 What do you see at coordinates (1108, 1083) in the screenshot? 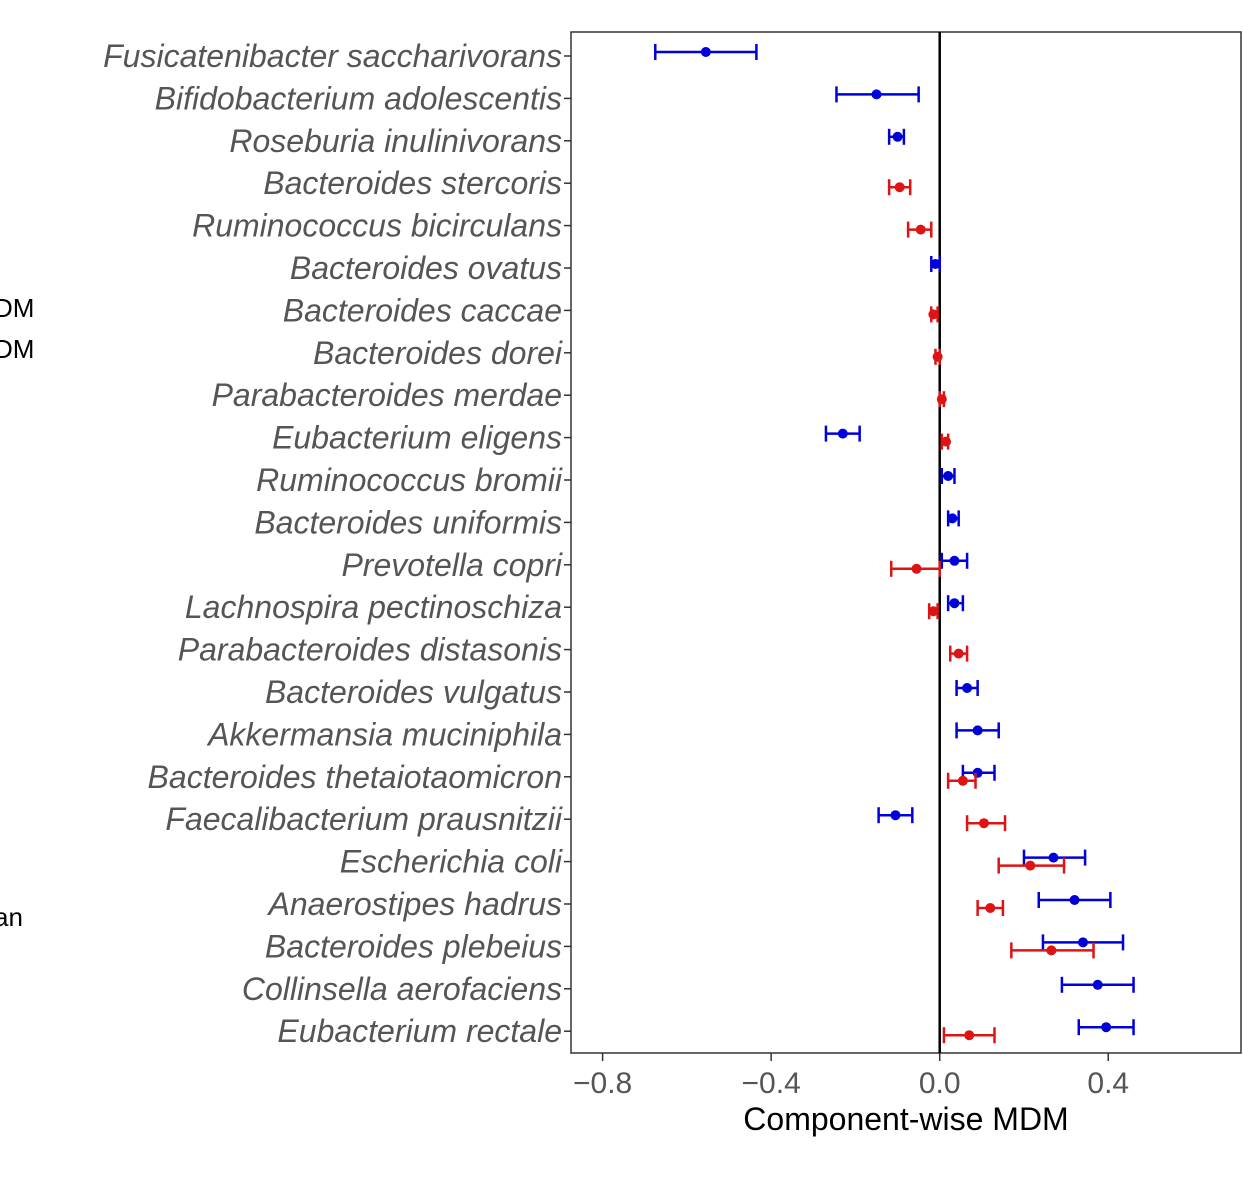
I see `x-tick-label: 0.4` at bounding box center [1108, 1083].